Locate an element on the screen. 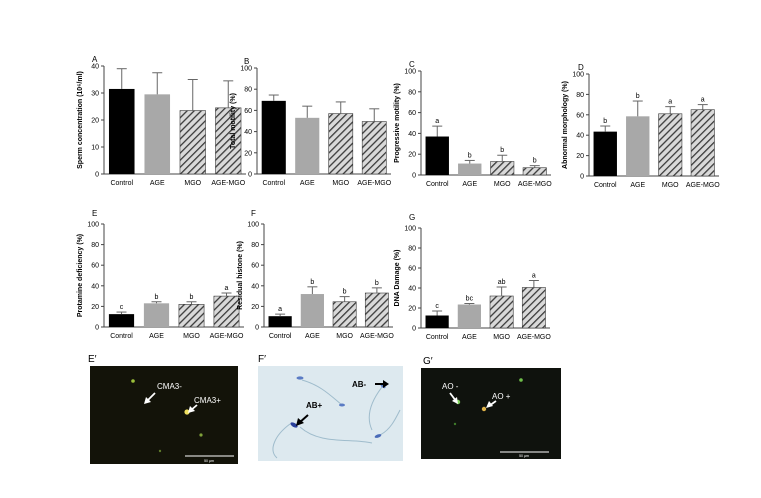  significance-letter: ab is located at coordinates (502, 282).